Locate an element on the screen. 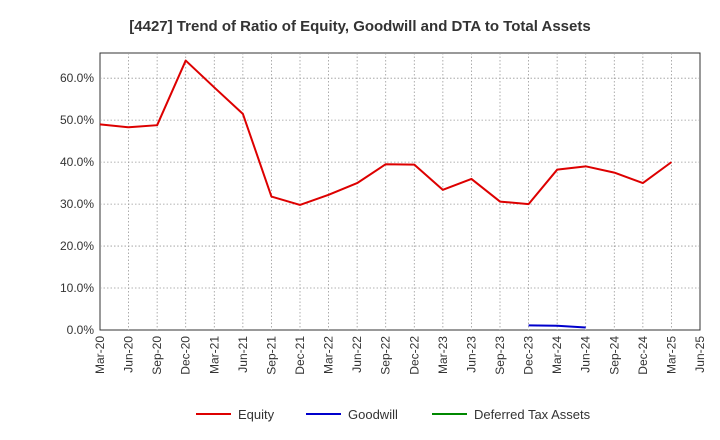 The image size is (720, 440). x-tick-label: Sep-21 is located at coordinates (271, 355).